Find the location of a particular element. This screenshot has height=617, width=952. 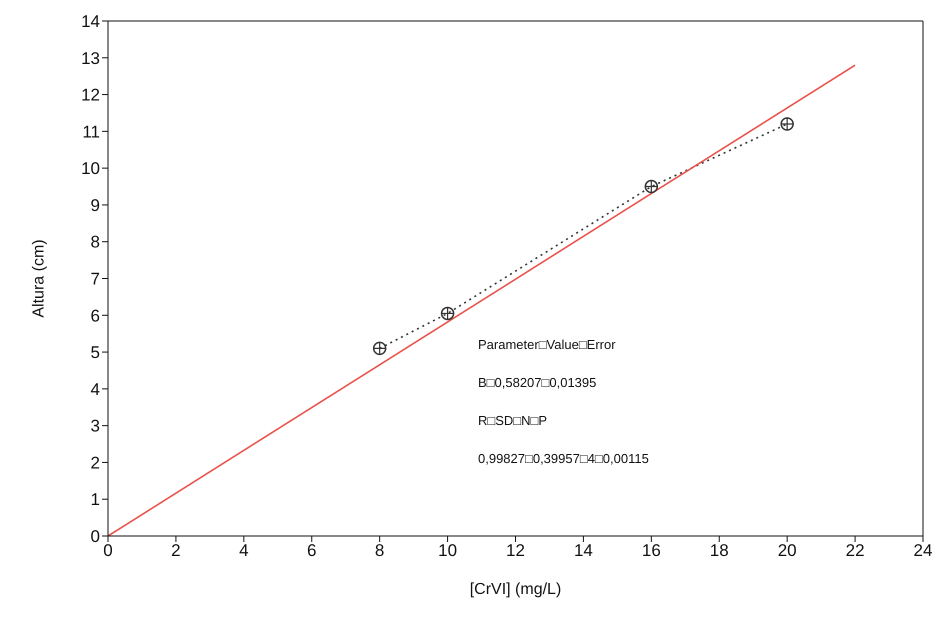

x-tick-label: 12 is located at coordinates (515, 550).